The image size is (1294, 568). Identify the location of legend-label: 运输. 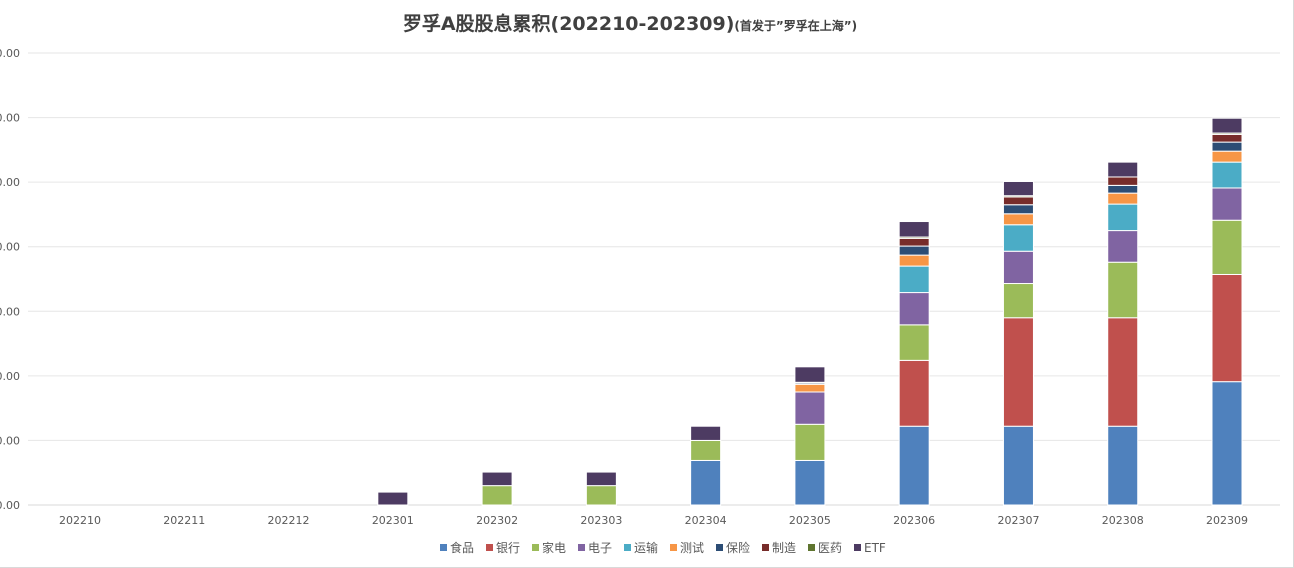
(646, 547).